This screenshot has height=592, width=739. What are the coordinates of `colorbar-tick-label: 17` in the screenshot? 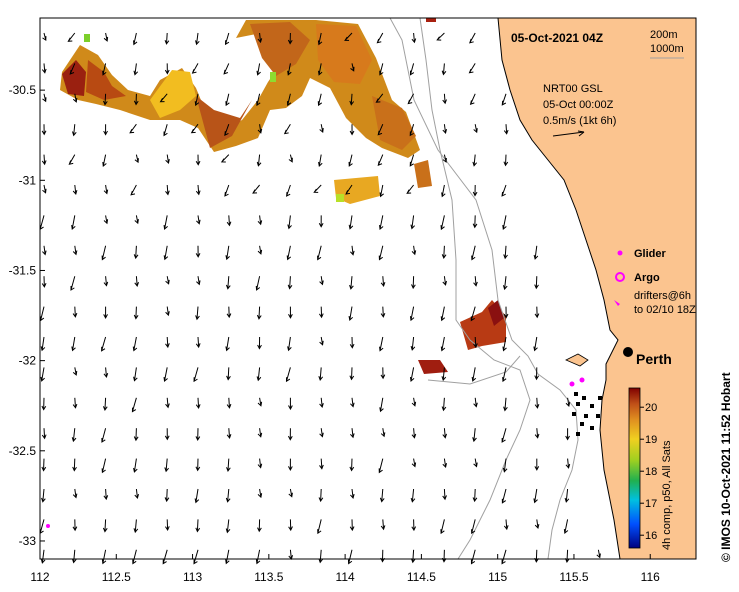 It's located at (651, 504).